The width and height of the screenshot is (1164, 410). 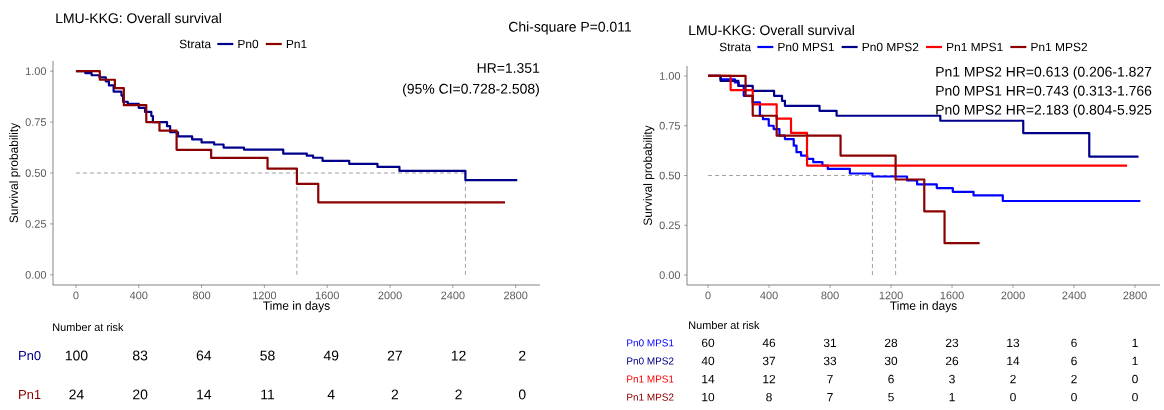 I want to click on text: 10, so click(x=708, y=397).